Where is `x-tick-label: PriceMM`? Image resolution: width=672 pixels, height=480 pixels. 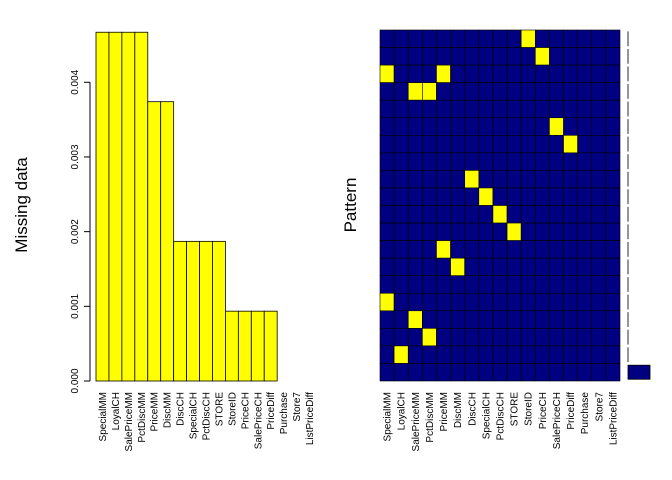
x-tick-label: PriceMM is located at coordinates (155, 411).